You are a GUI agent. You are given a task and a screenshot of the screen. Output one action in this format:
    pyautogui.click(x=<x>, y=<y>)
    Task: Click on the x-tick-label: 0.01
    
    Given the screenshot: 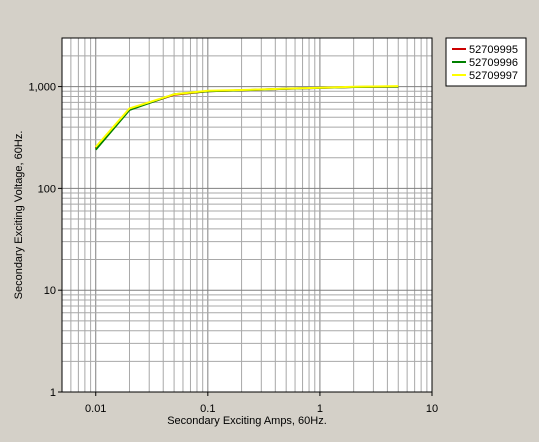 What is the action you would take?
    pyautogui.click(x=95, y=409)
    